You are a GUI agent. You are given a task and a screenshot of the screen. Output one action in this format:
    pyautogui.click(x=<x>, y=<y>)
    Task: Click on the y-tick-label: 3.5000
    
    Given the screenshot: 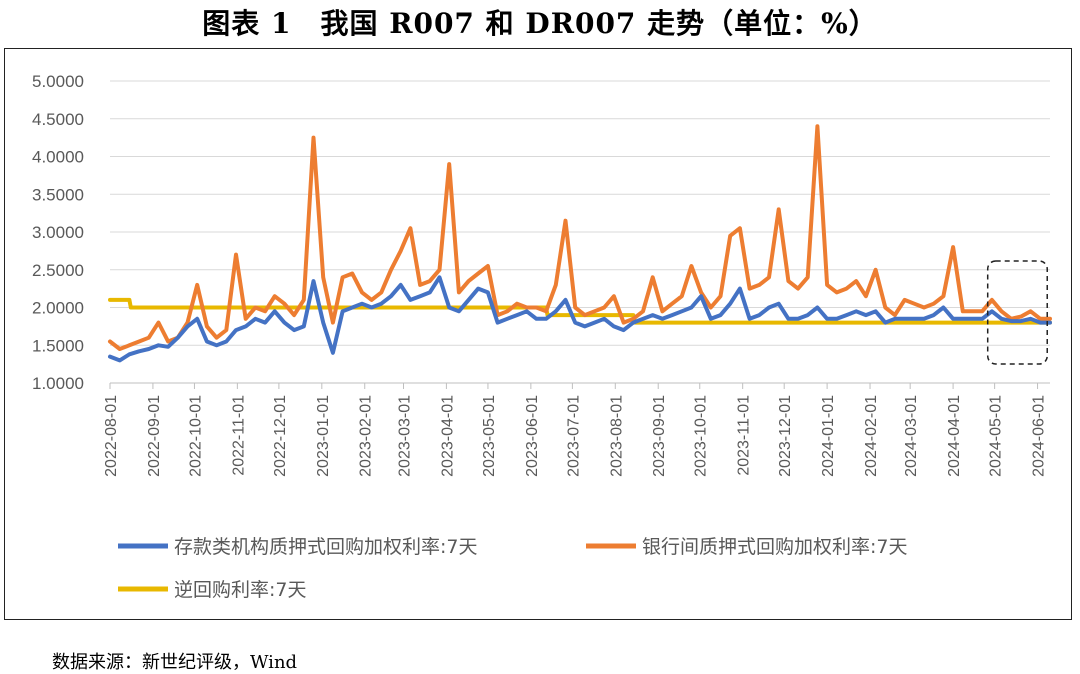 What is the action you would take?
    pyautogui.click(x=58, y=194)
    